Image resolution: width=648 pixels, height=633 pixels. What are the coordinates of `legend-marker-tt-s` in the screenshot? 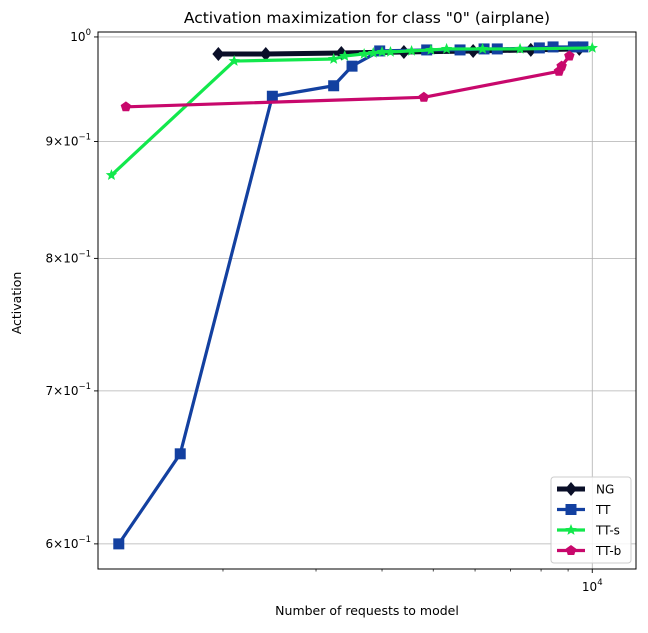 It's located at (571, 529).